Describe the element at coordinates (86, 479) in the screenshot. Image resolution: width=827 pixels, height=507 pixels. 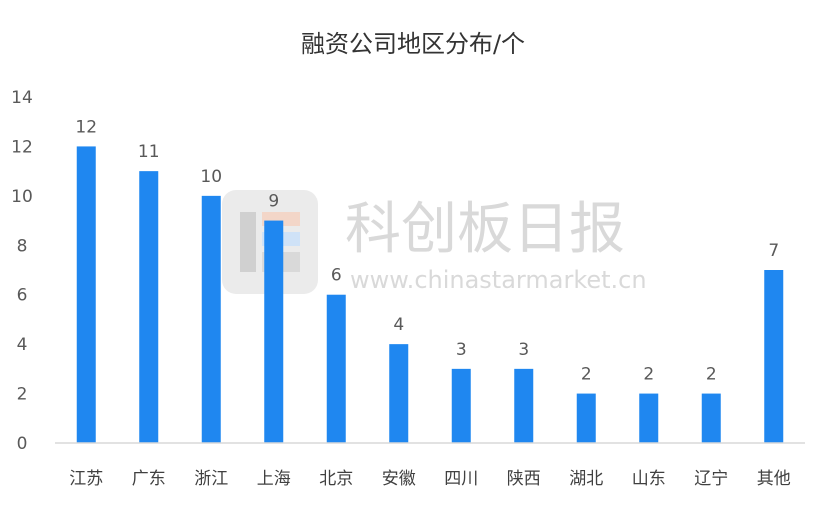
I see `x-tick-label: 江苏` at that location.